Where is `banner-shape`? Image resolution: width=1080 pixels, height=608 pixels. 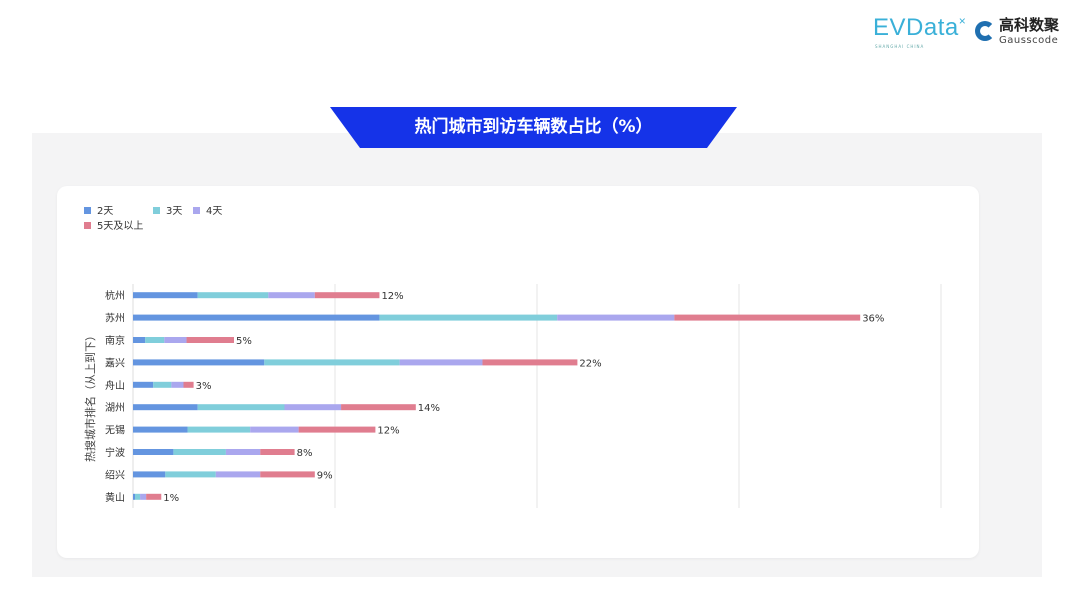 banner-shape is located at coordinates (533, 127).